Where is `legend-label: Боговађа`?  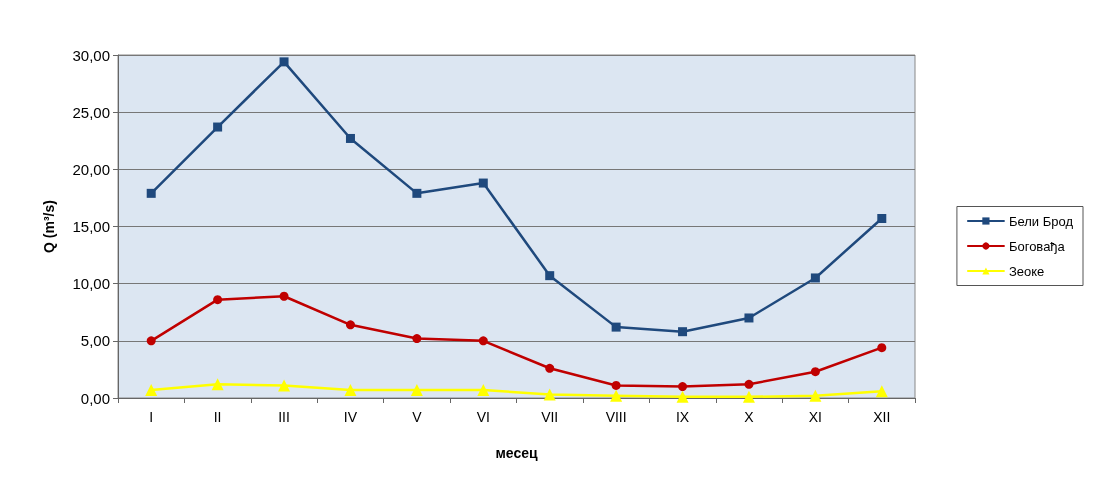 legend-label: Боговађа is located at coordinates (1037, 246).